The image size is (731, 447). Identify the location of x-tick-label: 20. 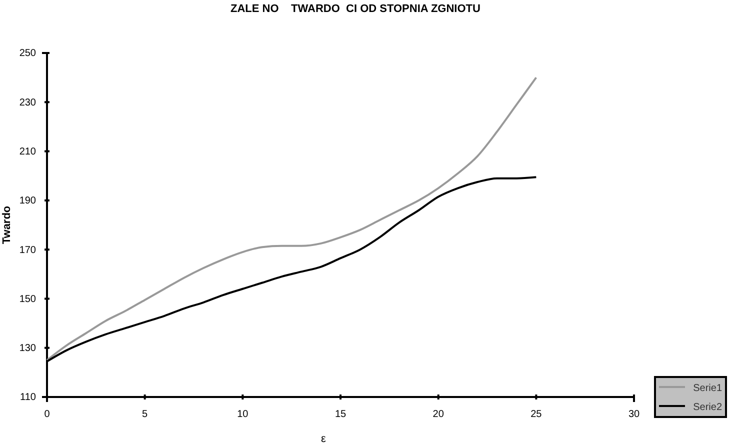
(438, 414).